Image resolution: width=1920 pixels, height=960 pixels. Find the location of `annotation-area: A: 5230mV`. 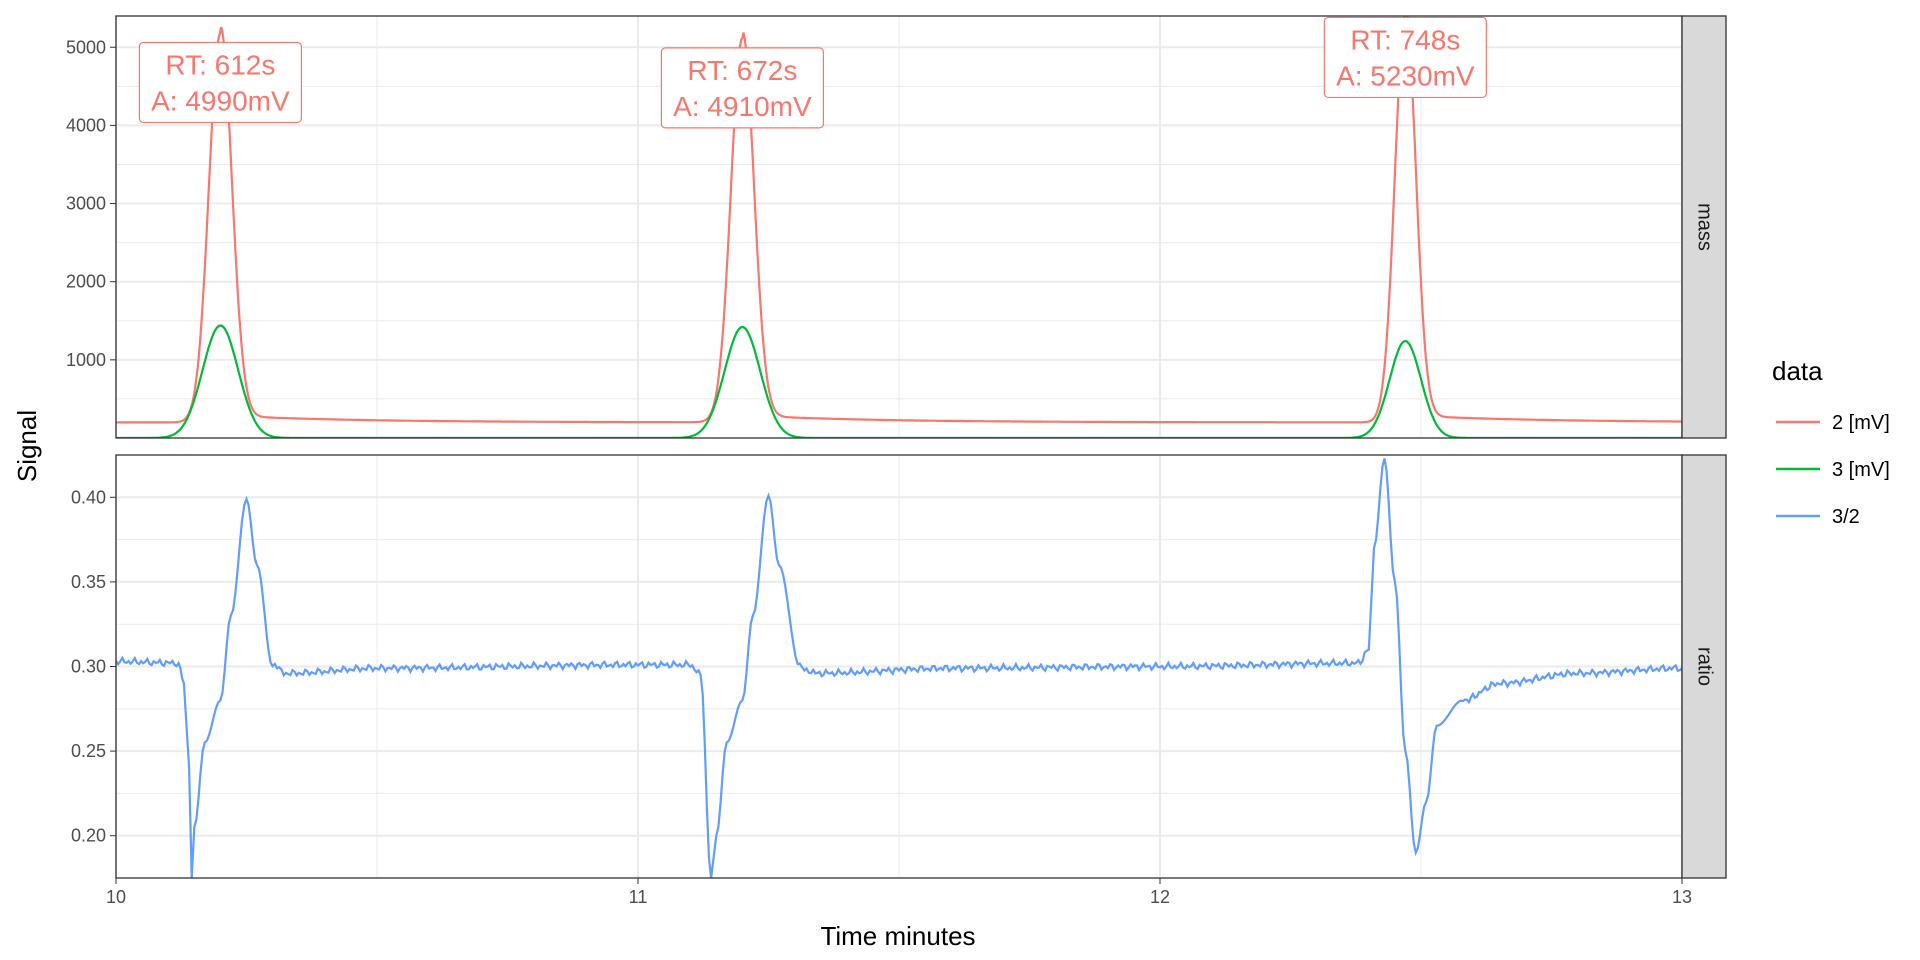

annotation-area: A: 5230mV is located at coordinates (1405, 75).